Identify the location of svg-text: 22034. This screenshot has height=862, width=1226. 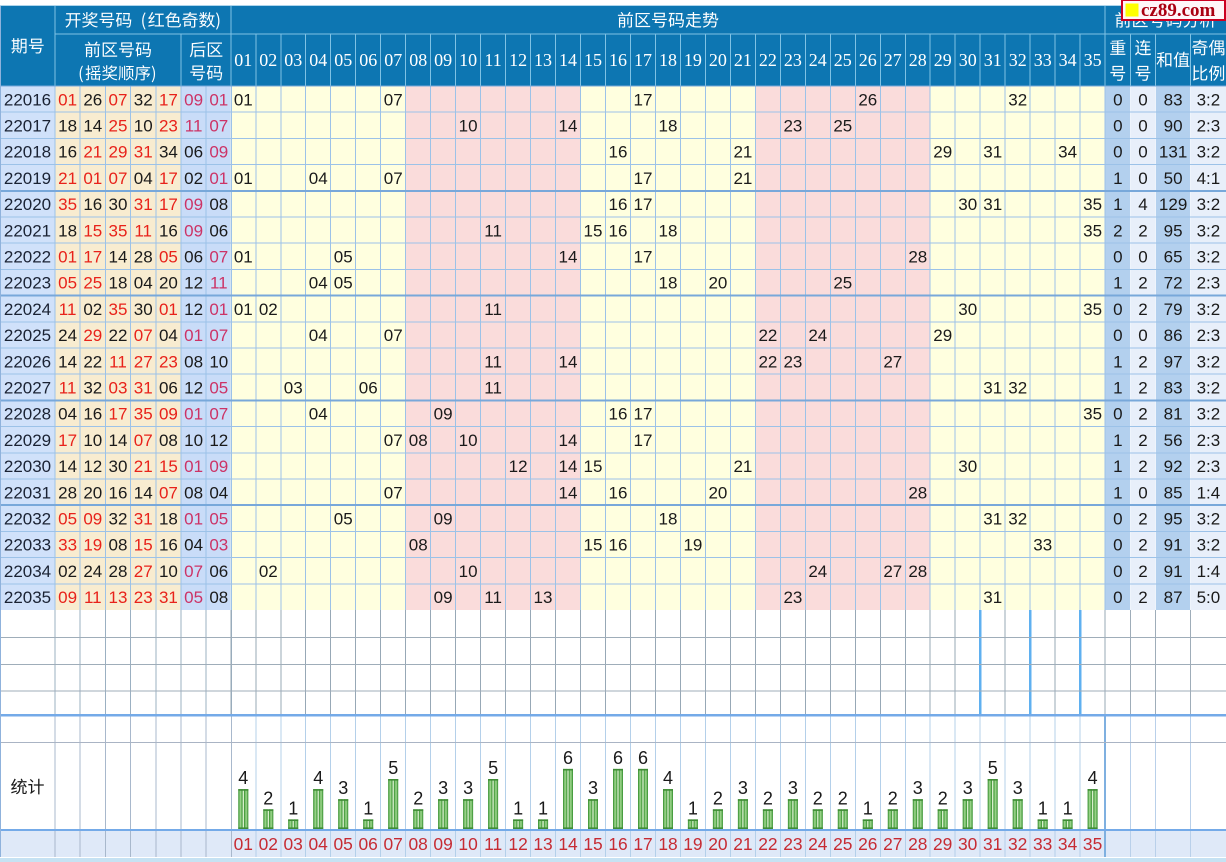
(27, 571).